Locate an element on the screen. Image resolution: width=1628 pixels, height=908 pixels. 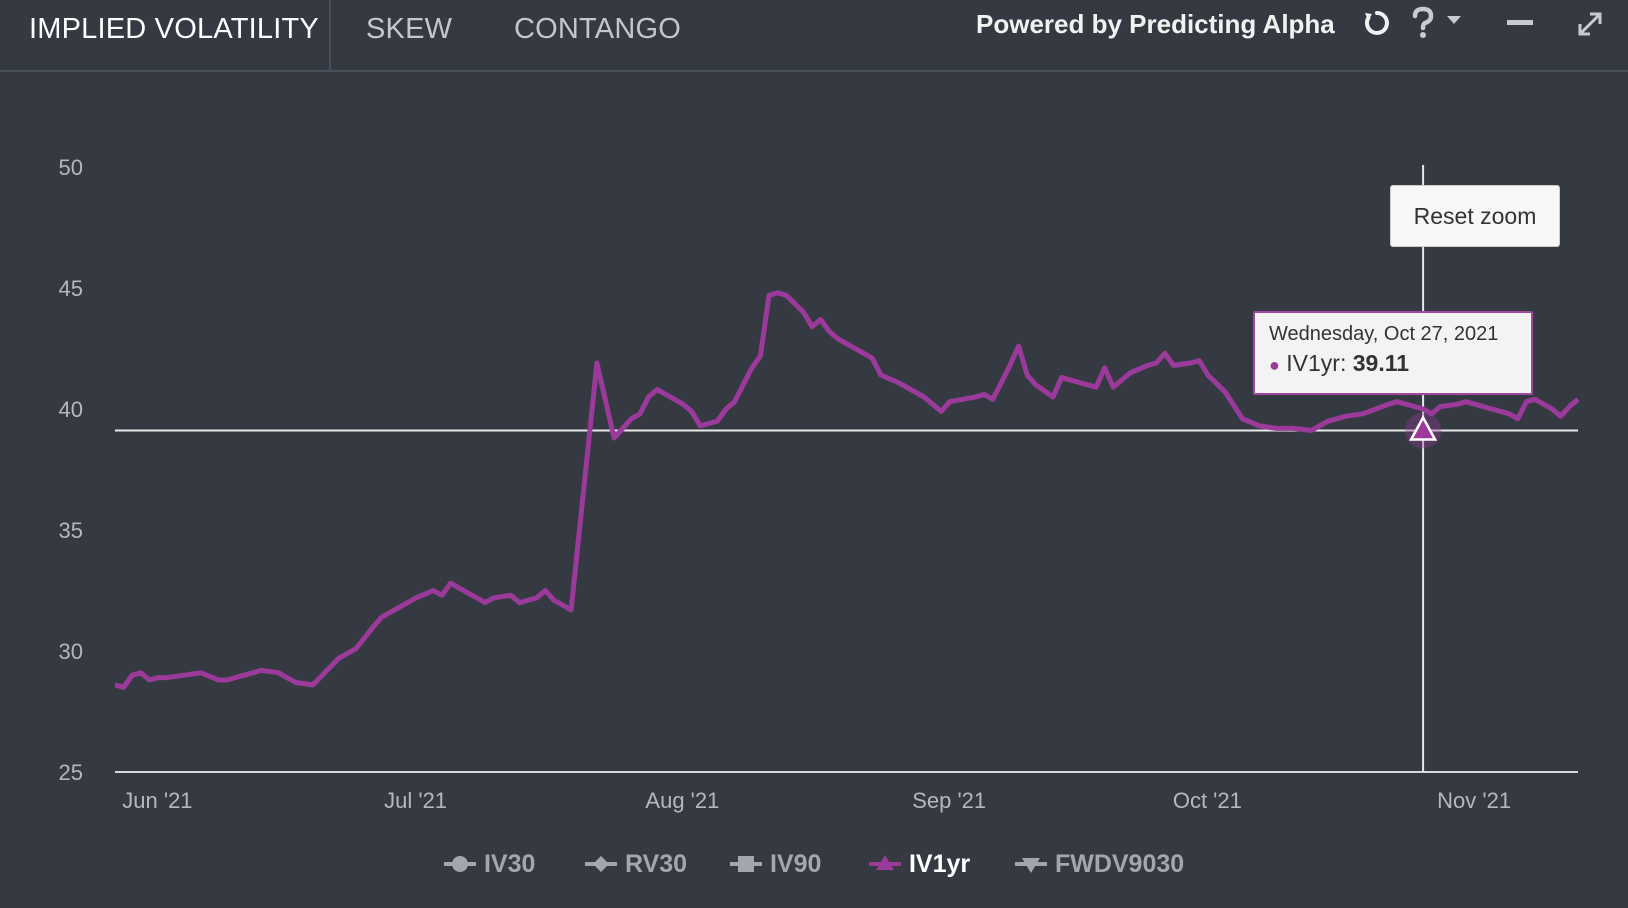
tooltip-row: ● IV1yr: 39.11 is located at coordinates (1339, 363).